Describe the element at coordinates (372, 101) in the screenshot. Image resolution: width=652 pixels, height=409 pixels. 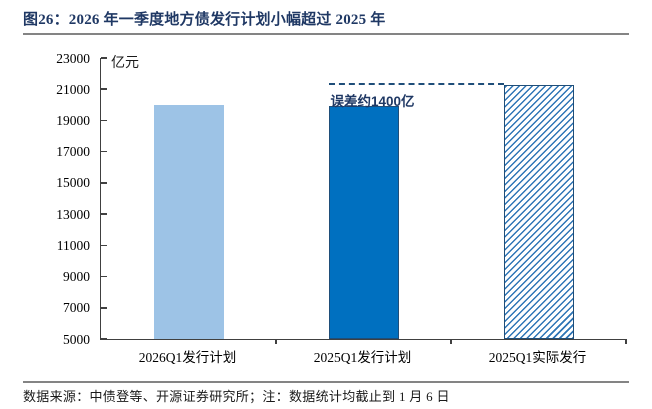
I see `error-annotation: 误差约1400亿` at that location.